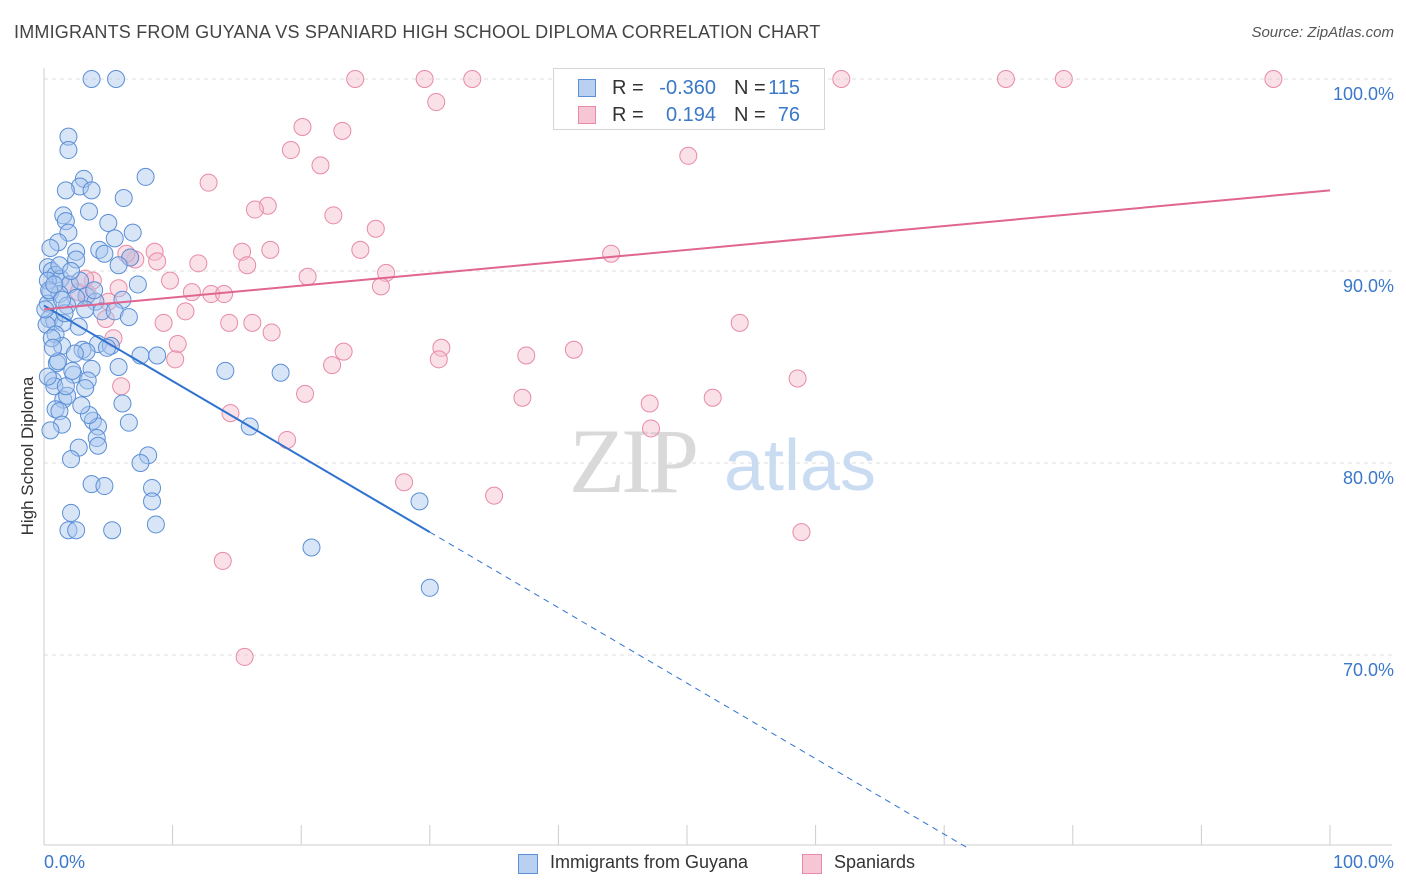 Image resolution: width=1406 pixels, height=892 pixels. Describe the element at coordinates (587, 115) in the screenshot. I see `legend-swatch-pink` at that location.